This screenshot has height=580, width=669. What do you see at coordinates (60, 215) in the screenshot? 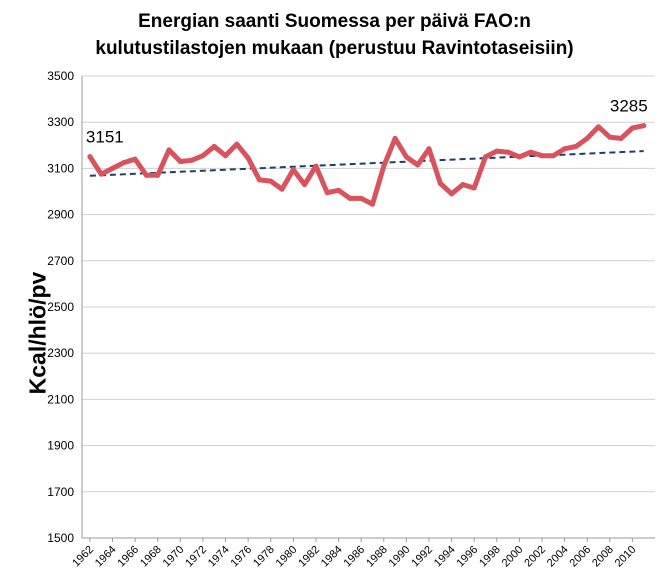
I see `y-tick-label: 2900` at bounding box center [60, 215].